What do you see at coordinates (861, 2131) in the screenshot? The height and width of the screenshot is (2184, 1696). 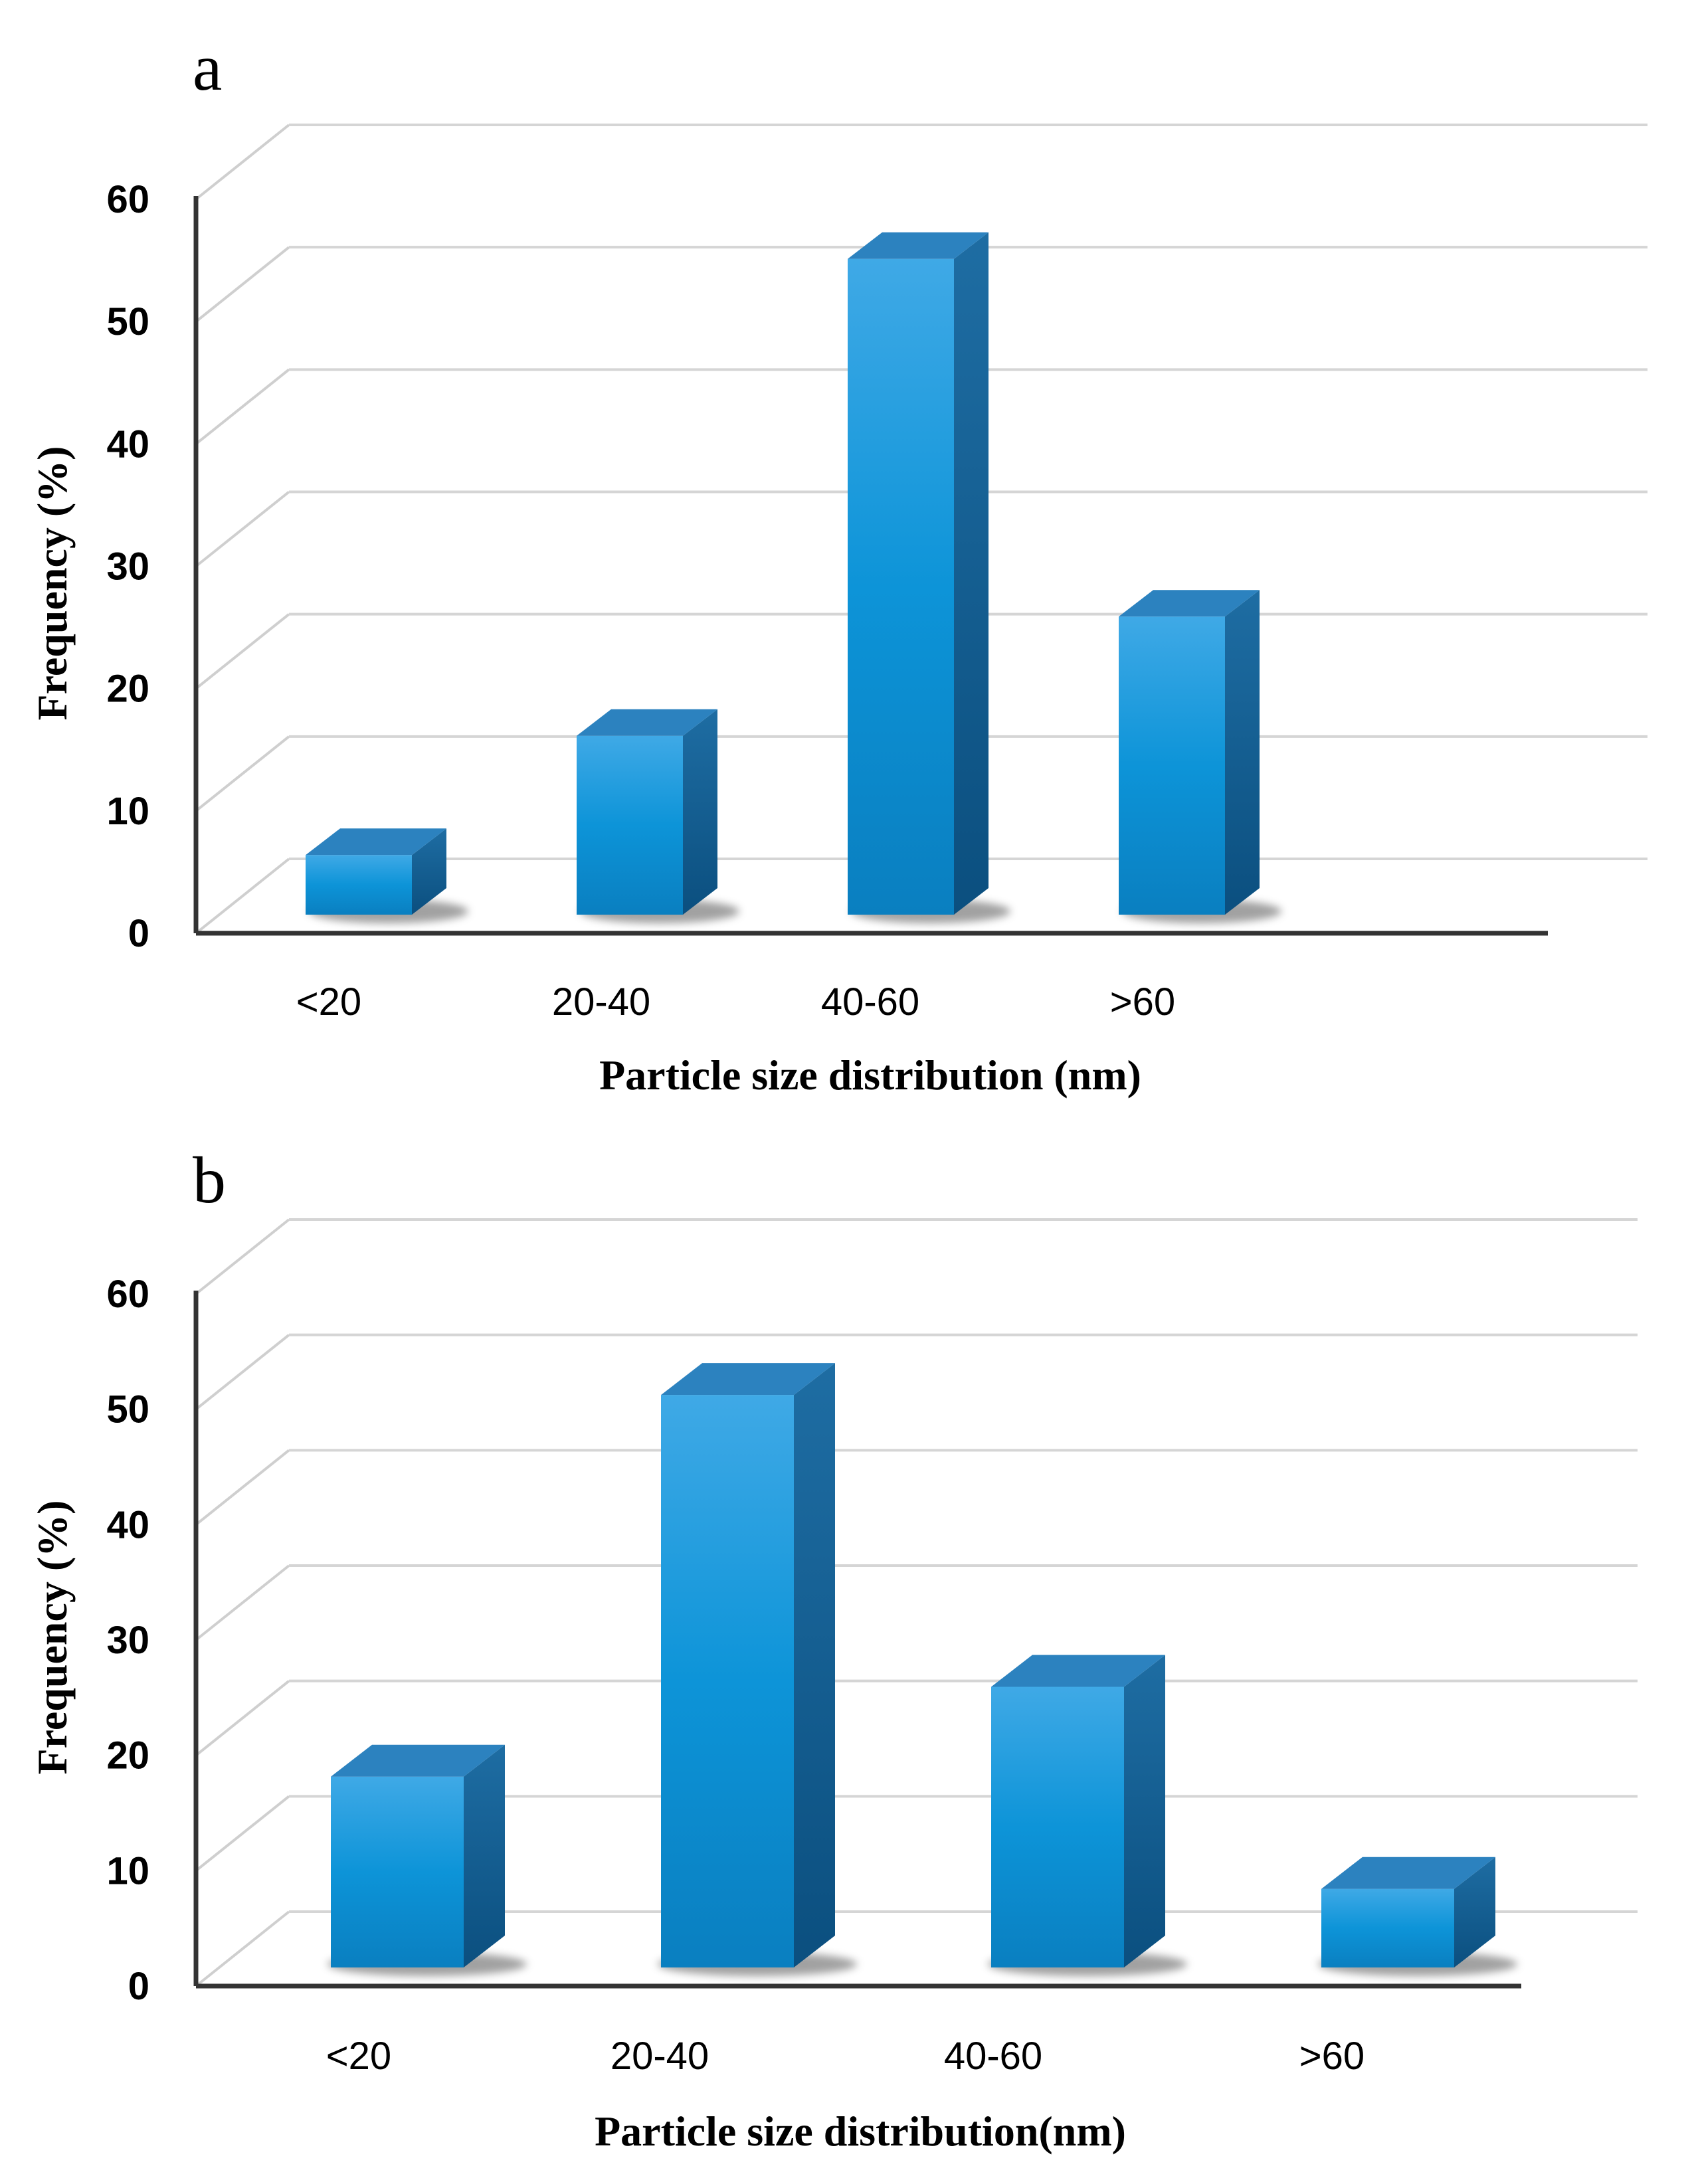 I see `x-axis-title: Particle size distribution(nm)` at bounding box center [861, 2131].